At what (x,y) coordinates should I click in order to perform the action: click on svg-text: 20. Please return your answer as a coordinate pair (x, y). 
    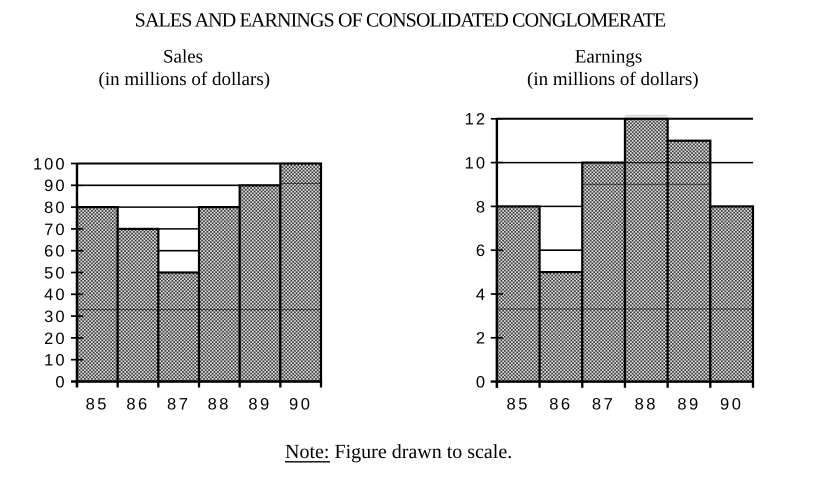
    Looking at the image, I should click on (55, 339).